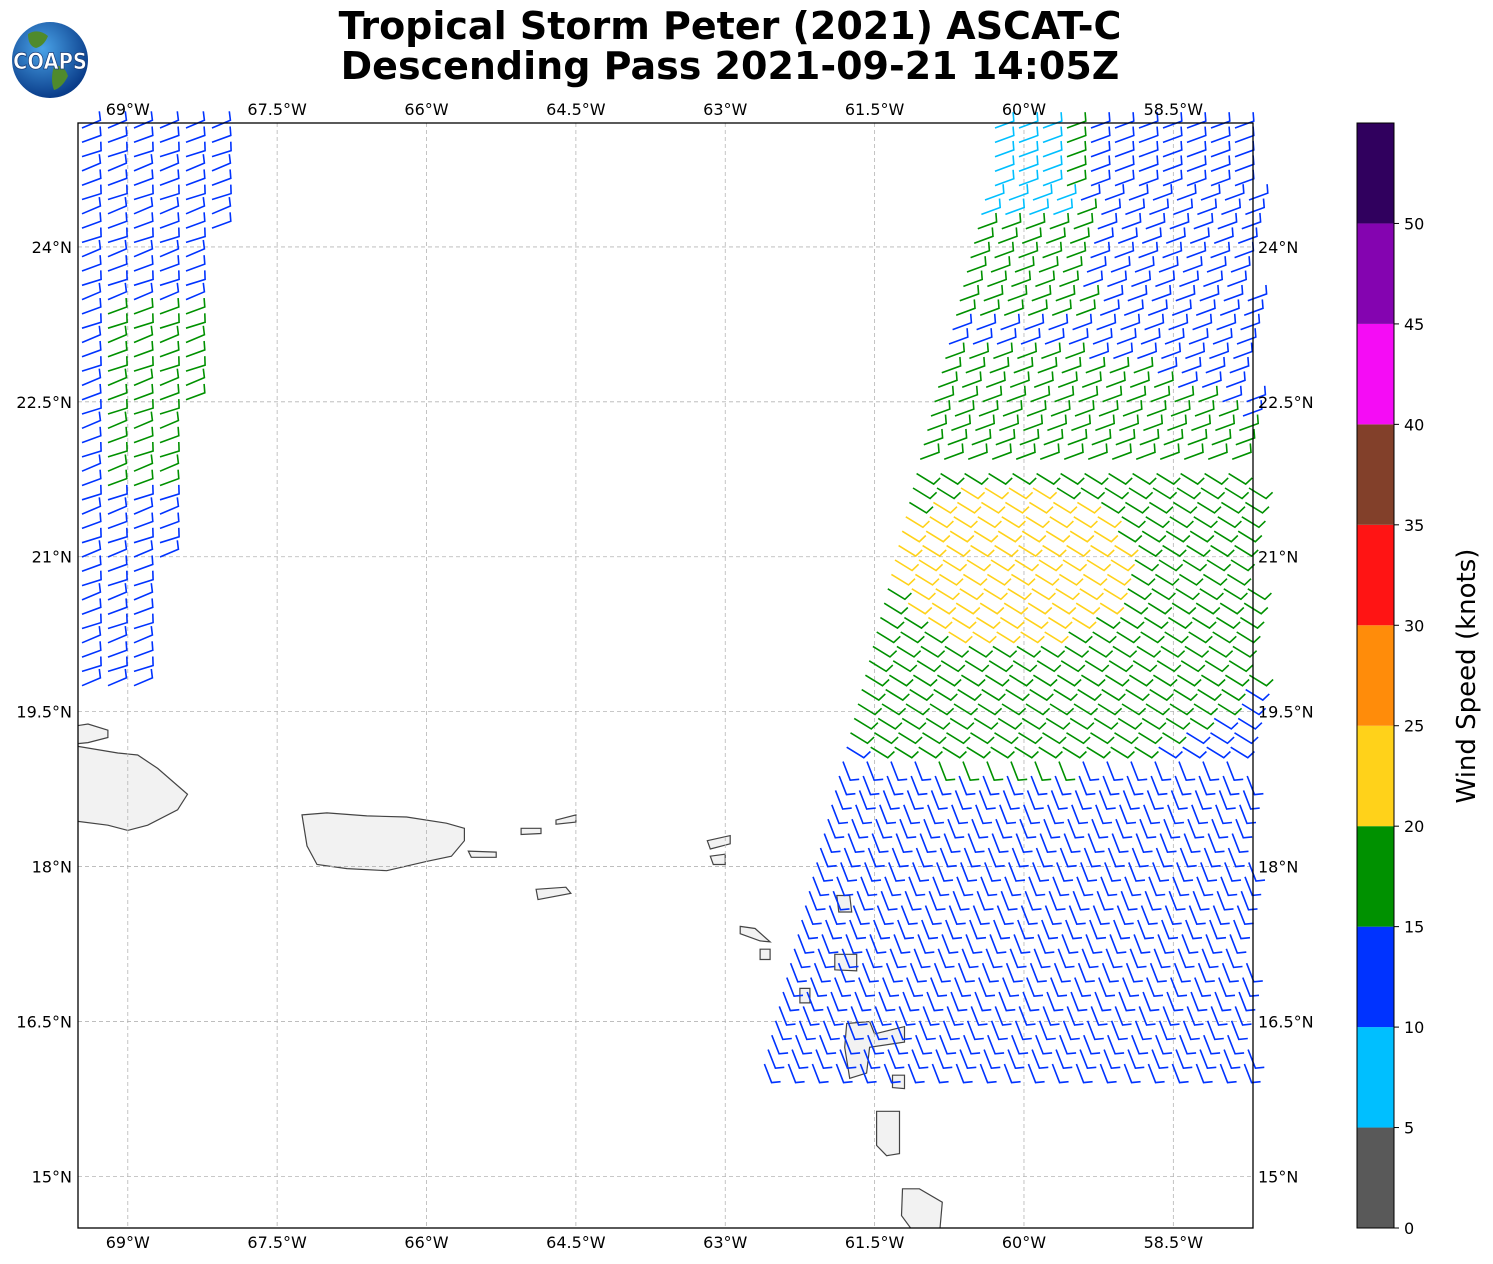  What do you see at coordinates (133, 777) in the screenshot?
I see `land-hispaniola` at bounding box center [133, 777].